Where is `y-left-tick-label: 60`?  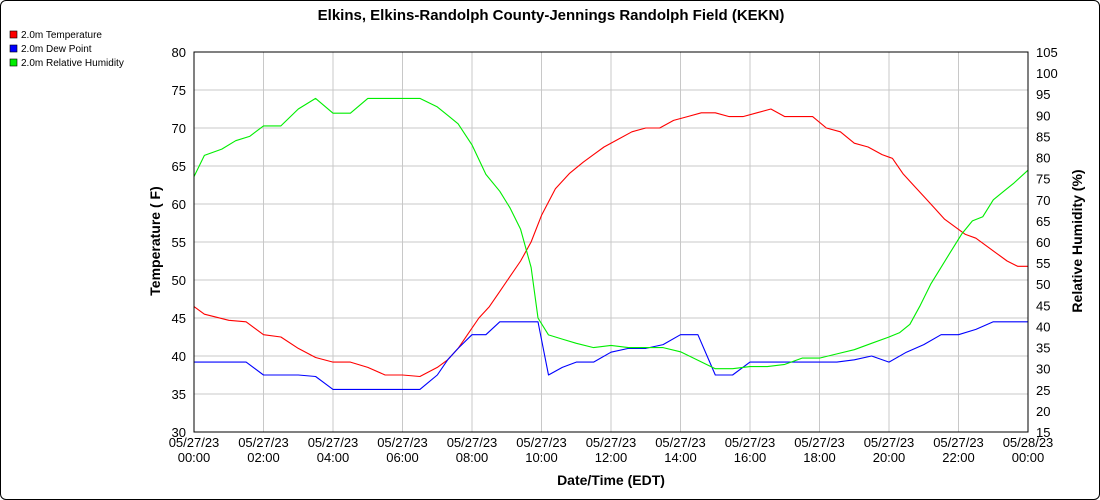 y-left-tick-label: 60 is located at coordinates (179, 204).